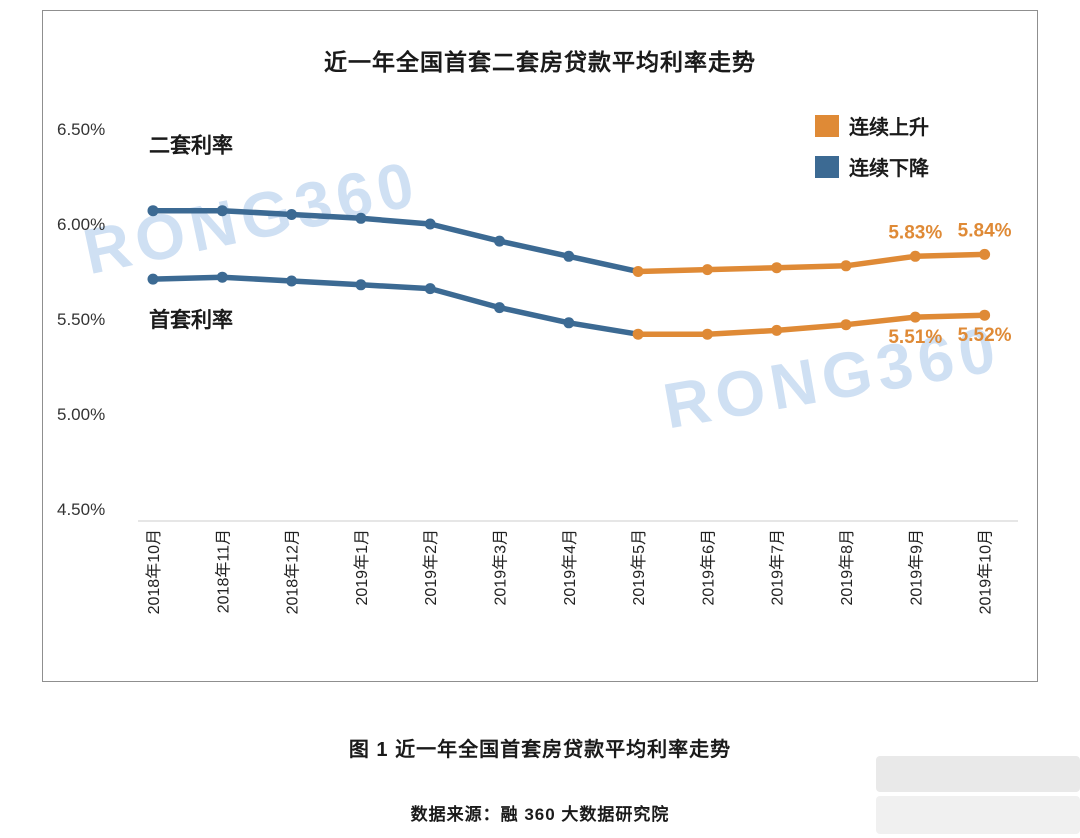 Image resolution: width=1080 pixels, height=838 pixels. Describe the element at coordinates (985, 335) in the screenshot. I see `point-label: 5.52%` at that location.